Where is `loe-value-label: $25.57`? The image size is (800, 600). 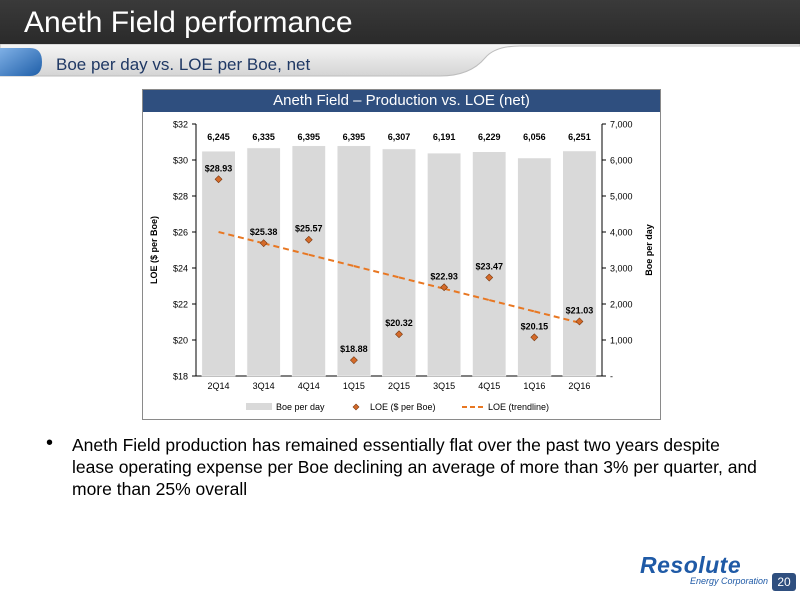
loe-value-label: $25.57 is located at coordinates (309, 229).